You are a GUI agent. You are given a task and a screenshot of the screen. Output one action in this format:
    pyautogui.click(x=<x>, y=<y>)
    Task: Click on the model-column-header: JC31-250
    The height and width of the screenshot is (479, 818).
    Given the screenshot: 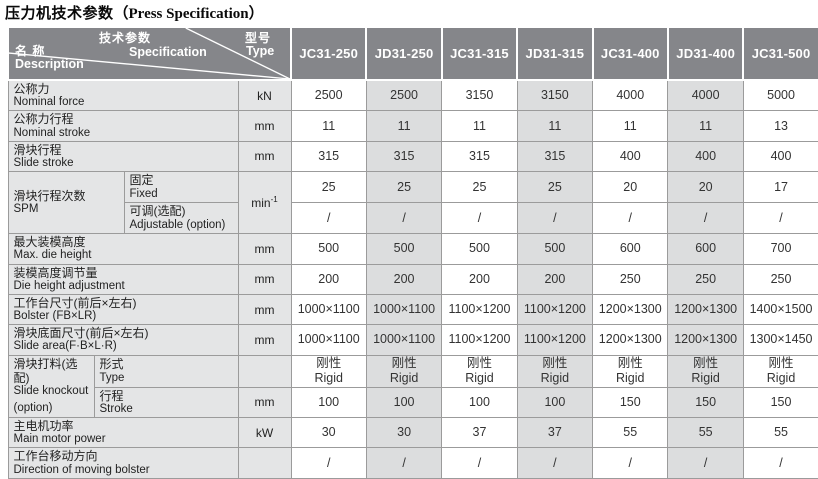 What is the action you would take?
    pyautogui.click(x=328, y=53)
    